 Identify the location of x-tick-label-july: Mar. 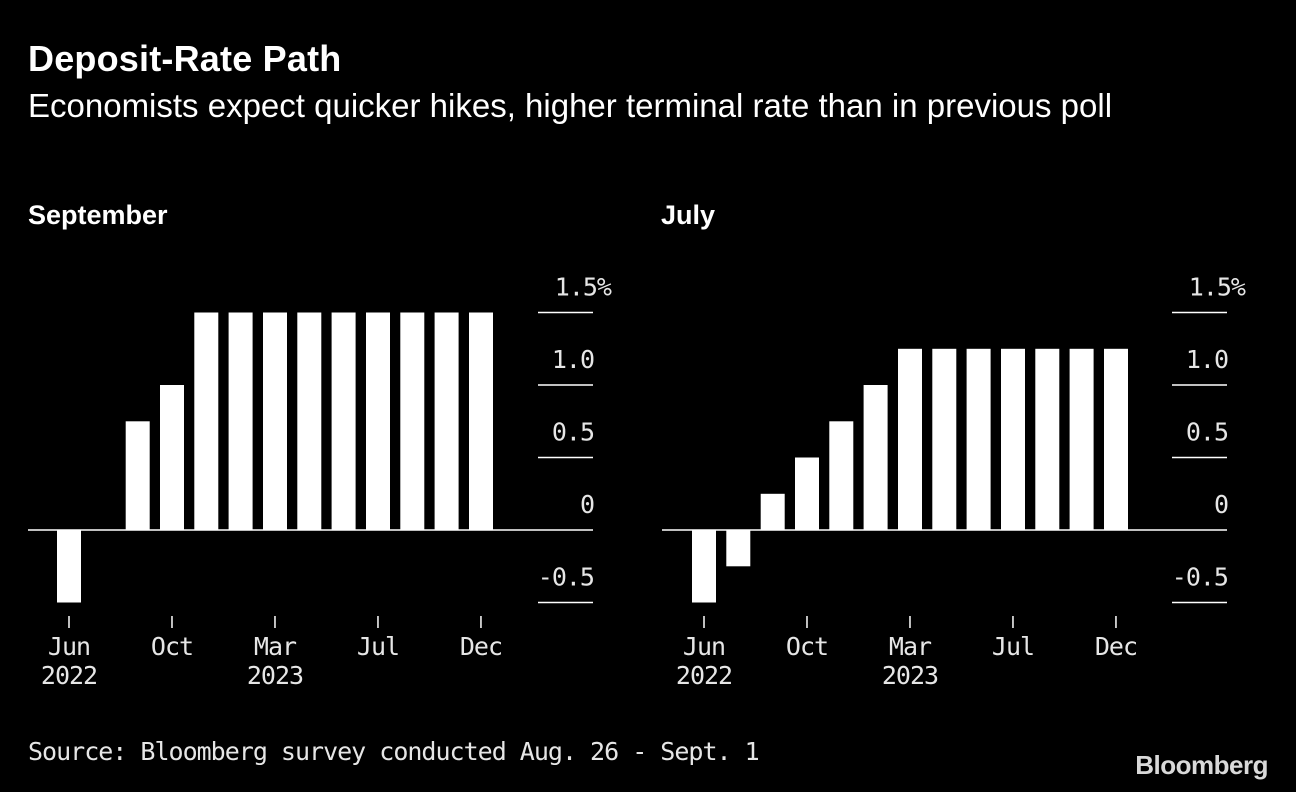
(910, 646).